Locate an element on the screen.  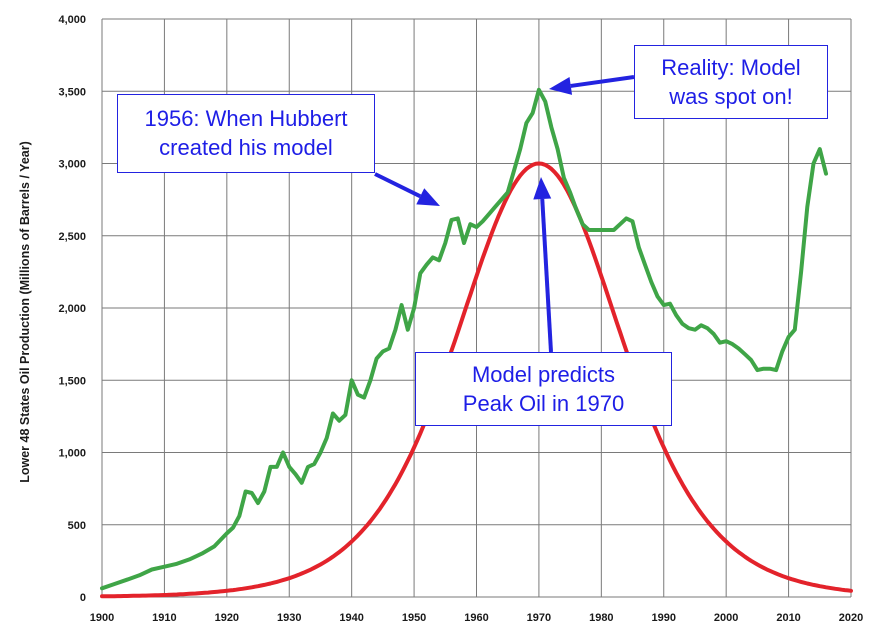
x-tick-label: 1930 is located at coordinates (289, 618).